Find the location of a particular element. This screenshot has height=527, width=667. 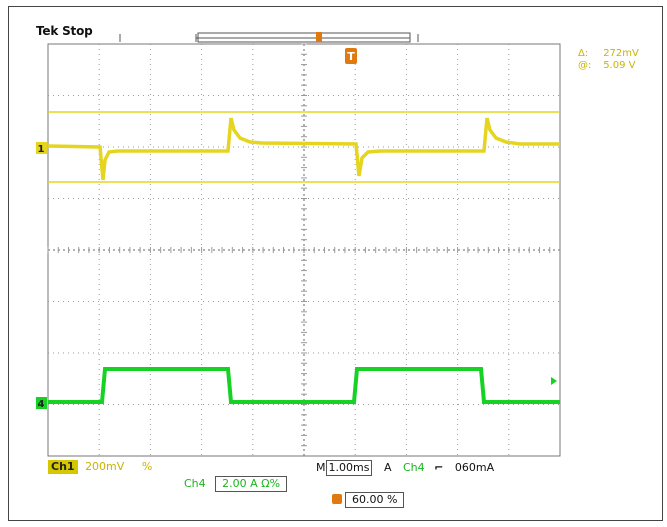

position-readout-row: 60.00 % is located at coordinates (368, 500).